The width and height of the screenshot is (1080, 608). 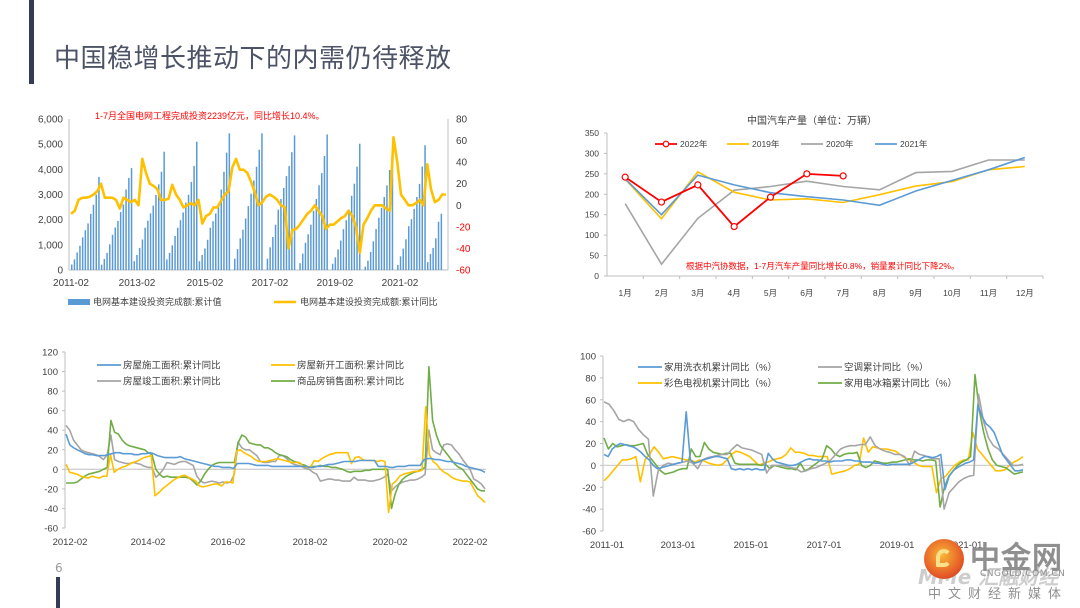 I want to click on y-tick-label: 20, so click(x=590, y=444).